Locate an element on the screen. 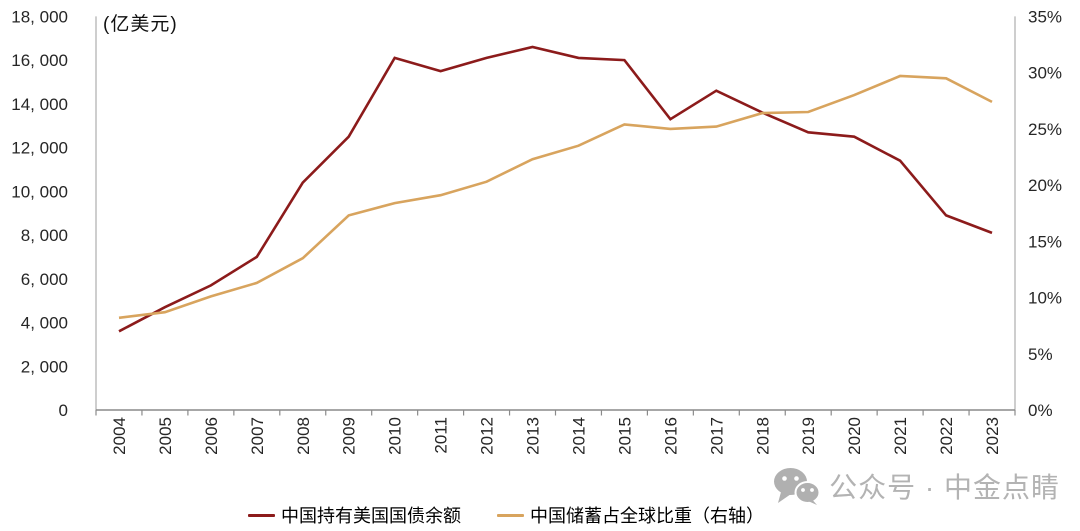  x-axis-year-label: 2014 is located at coordinates (578, 436).